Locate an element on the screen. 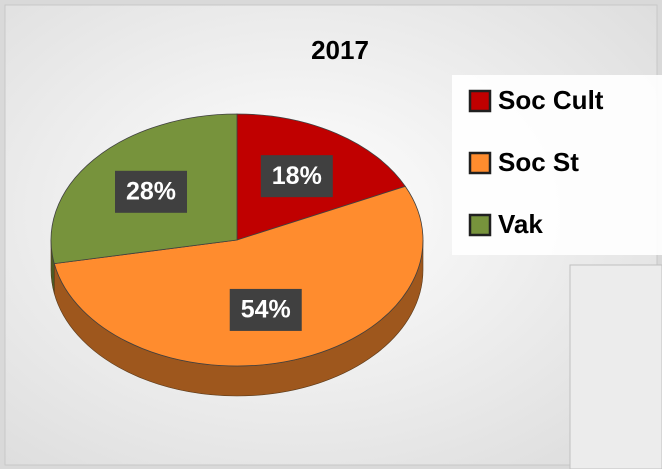 This screenshot has width=662, height=469. data-label: 54% is located at coordinates (266, 310).